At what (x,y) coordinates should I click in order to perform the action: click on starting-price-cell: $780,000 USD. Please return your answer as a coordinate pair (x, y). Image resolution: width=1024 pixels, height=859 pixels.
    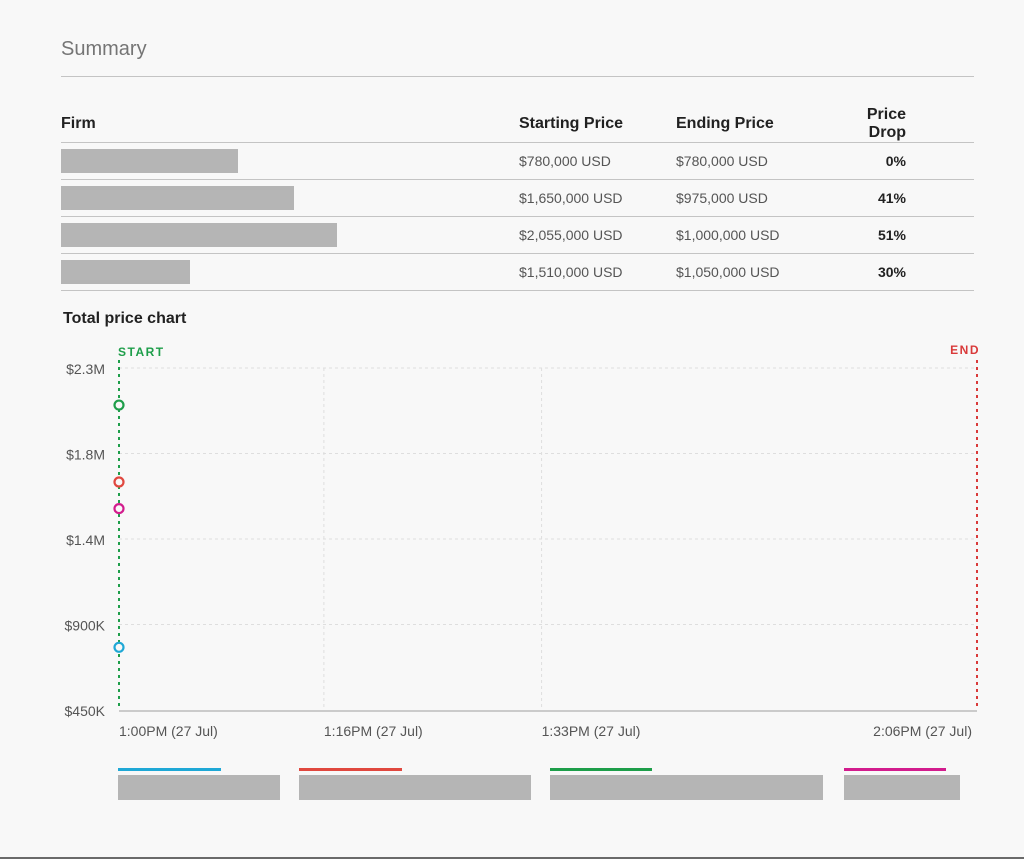
    Looking at the image, I should click on (597, 161).